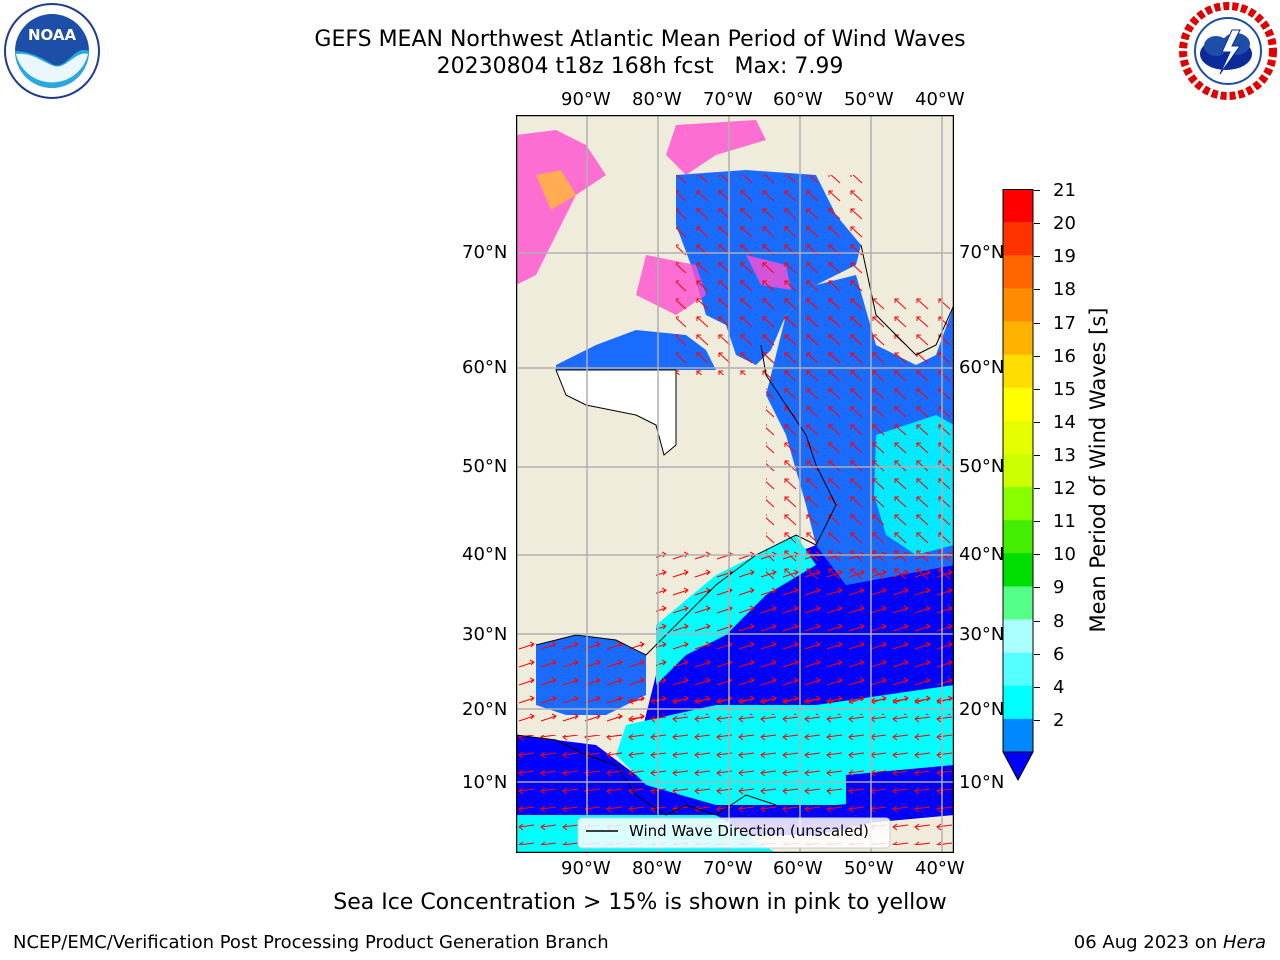  I want to click on sea-ice-west, so click(561, 207).